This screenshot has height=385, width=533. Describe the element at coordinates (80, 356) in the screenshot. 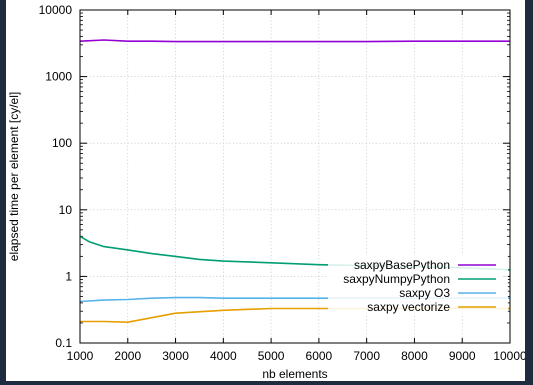

I see `x-tick-label: 1000` at that location.